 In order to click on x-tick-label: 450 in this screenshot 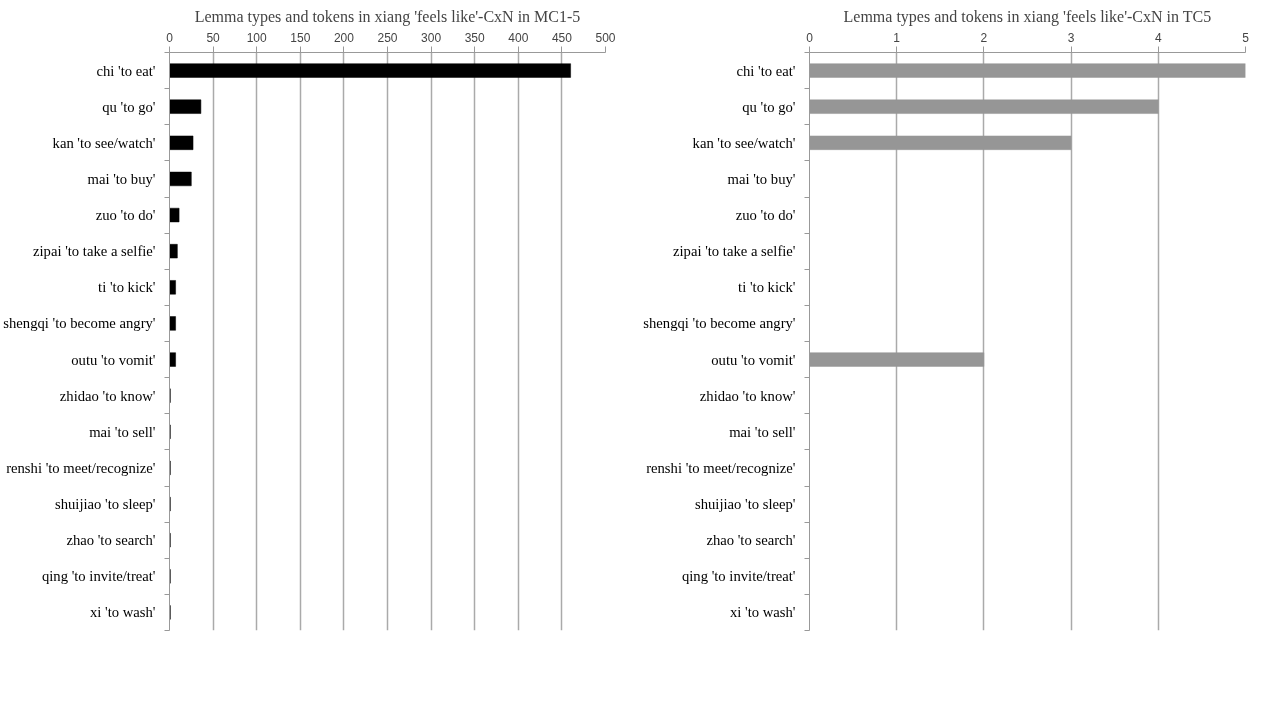, I will do `click(562, 37)`.